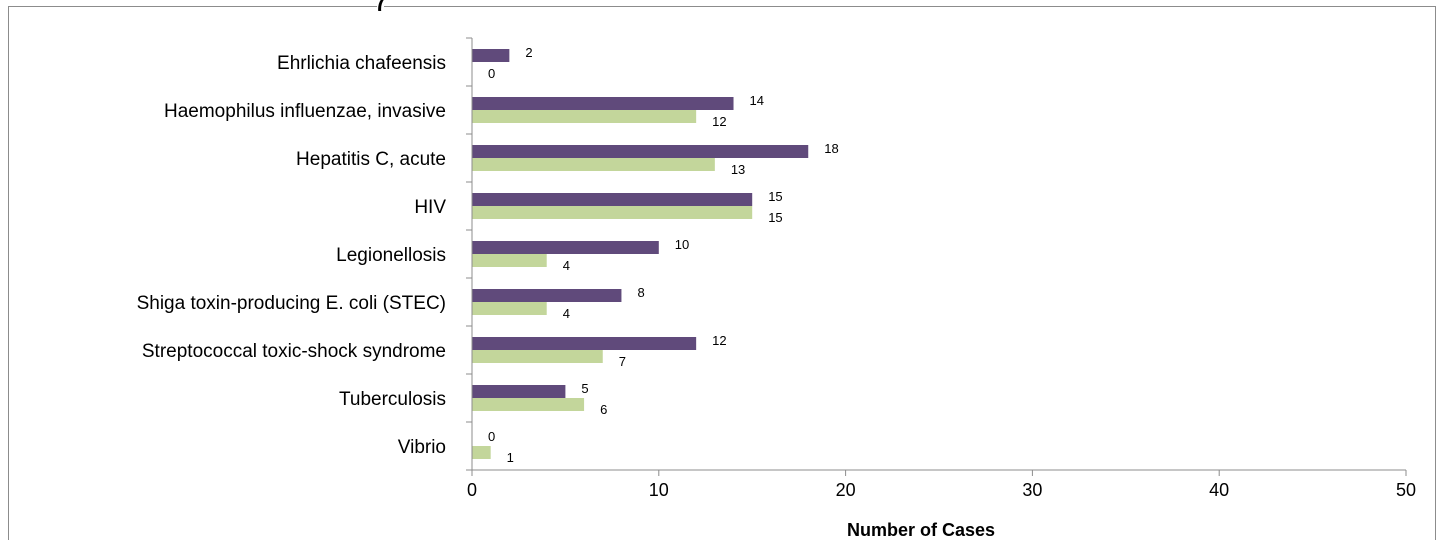  What do you see at coordinates (528, 52) in the screenshot?
I see `data-label: 2` at bounding box center [528, 52].